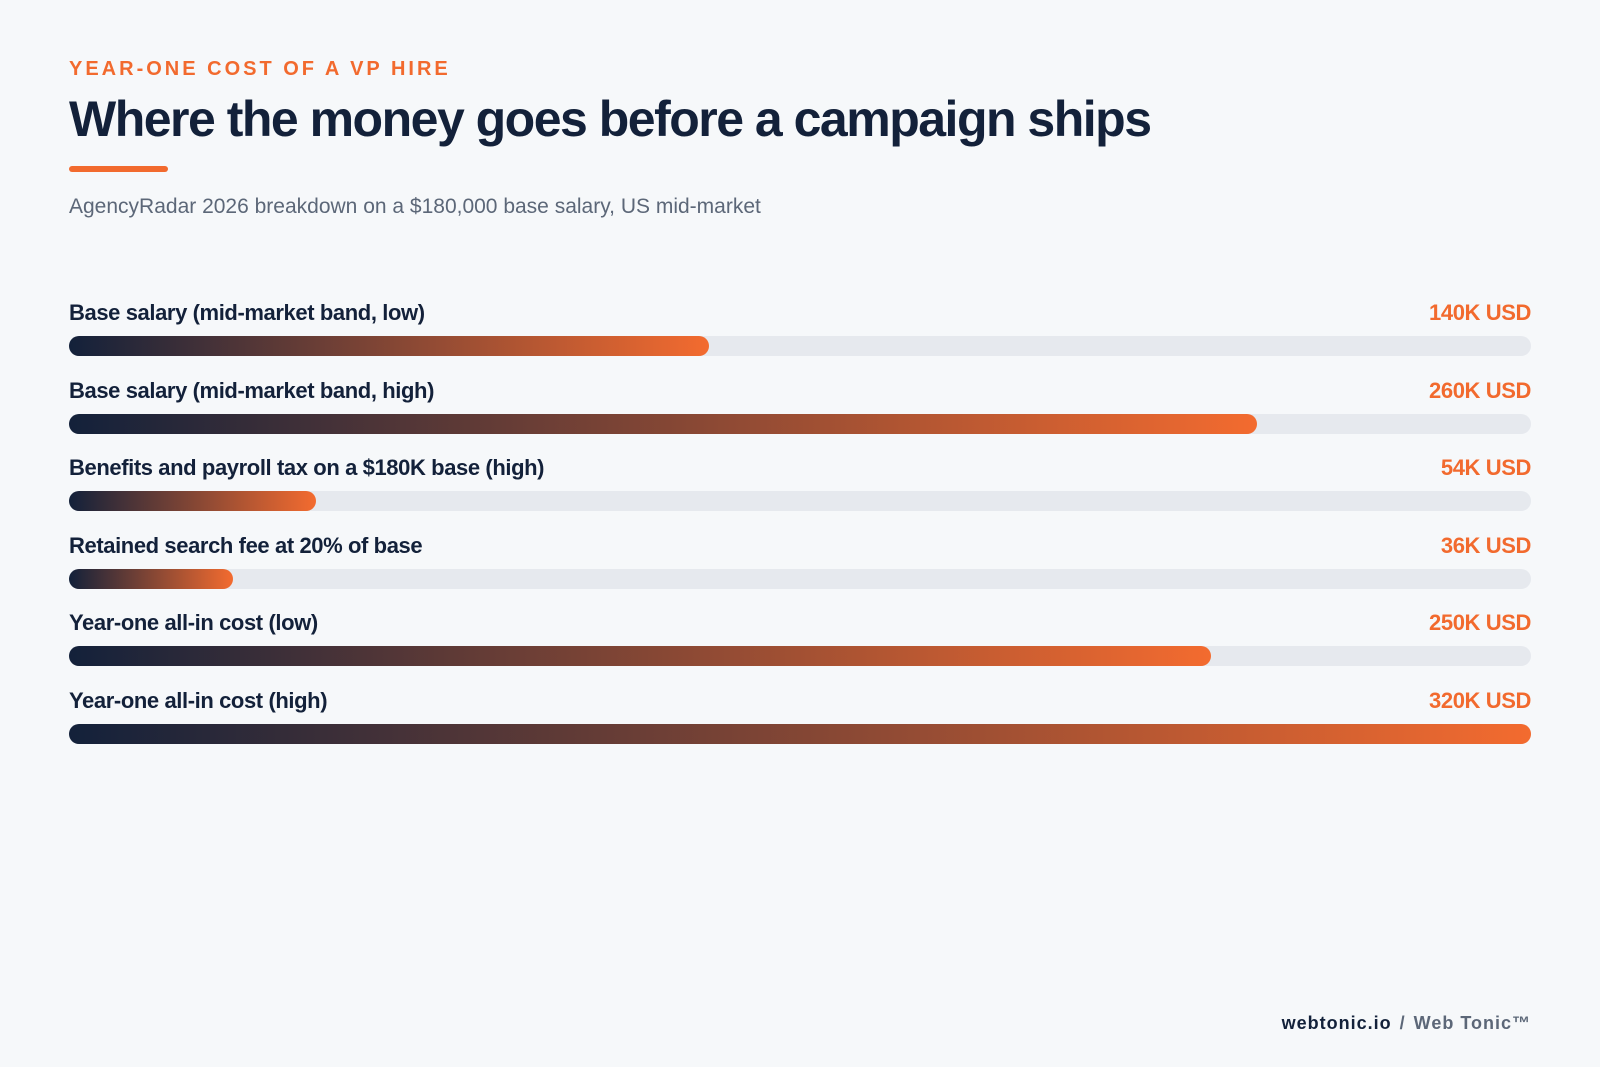 The image size is (1600, 1067). I want to click on title-underline, so click(118, 169).